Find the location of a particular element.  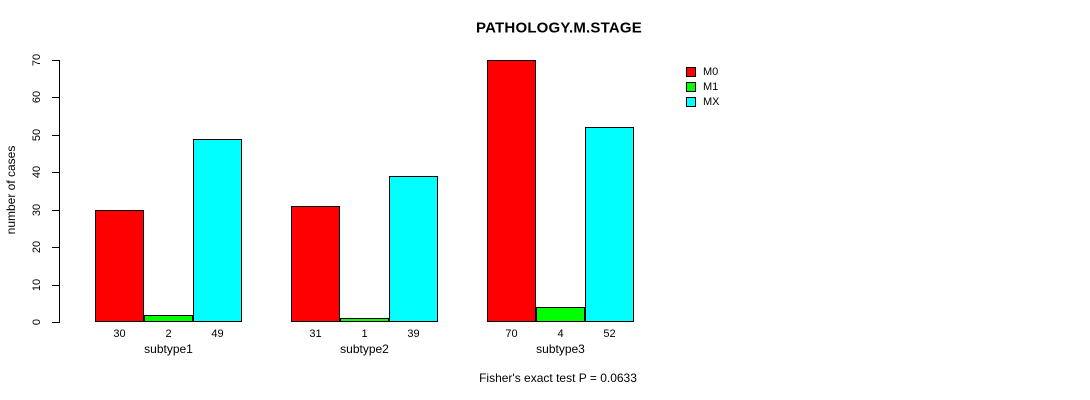

y-tick-label: 70 is located at coordinates (37, 60).